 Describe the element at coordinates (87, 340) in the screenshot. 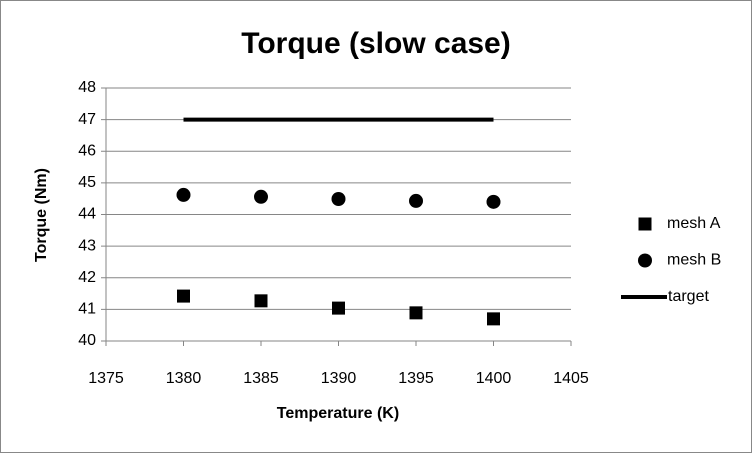

I see `y-tick-label: 40` at that location.